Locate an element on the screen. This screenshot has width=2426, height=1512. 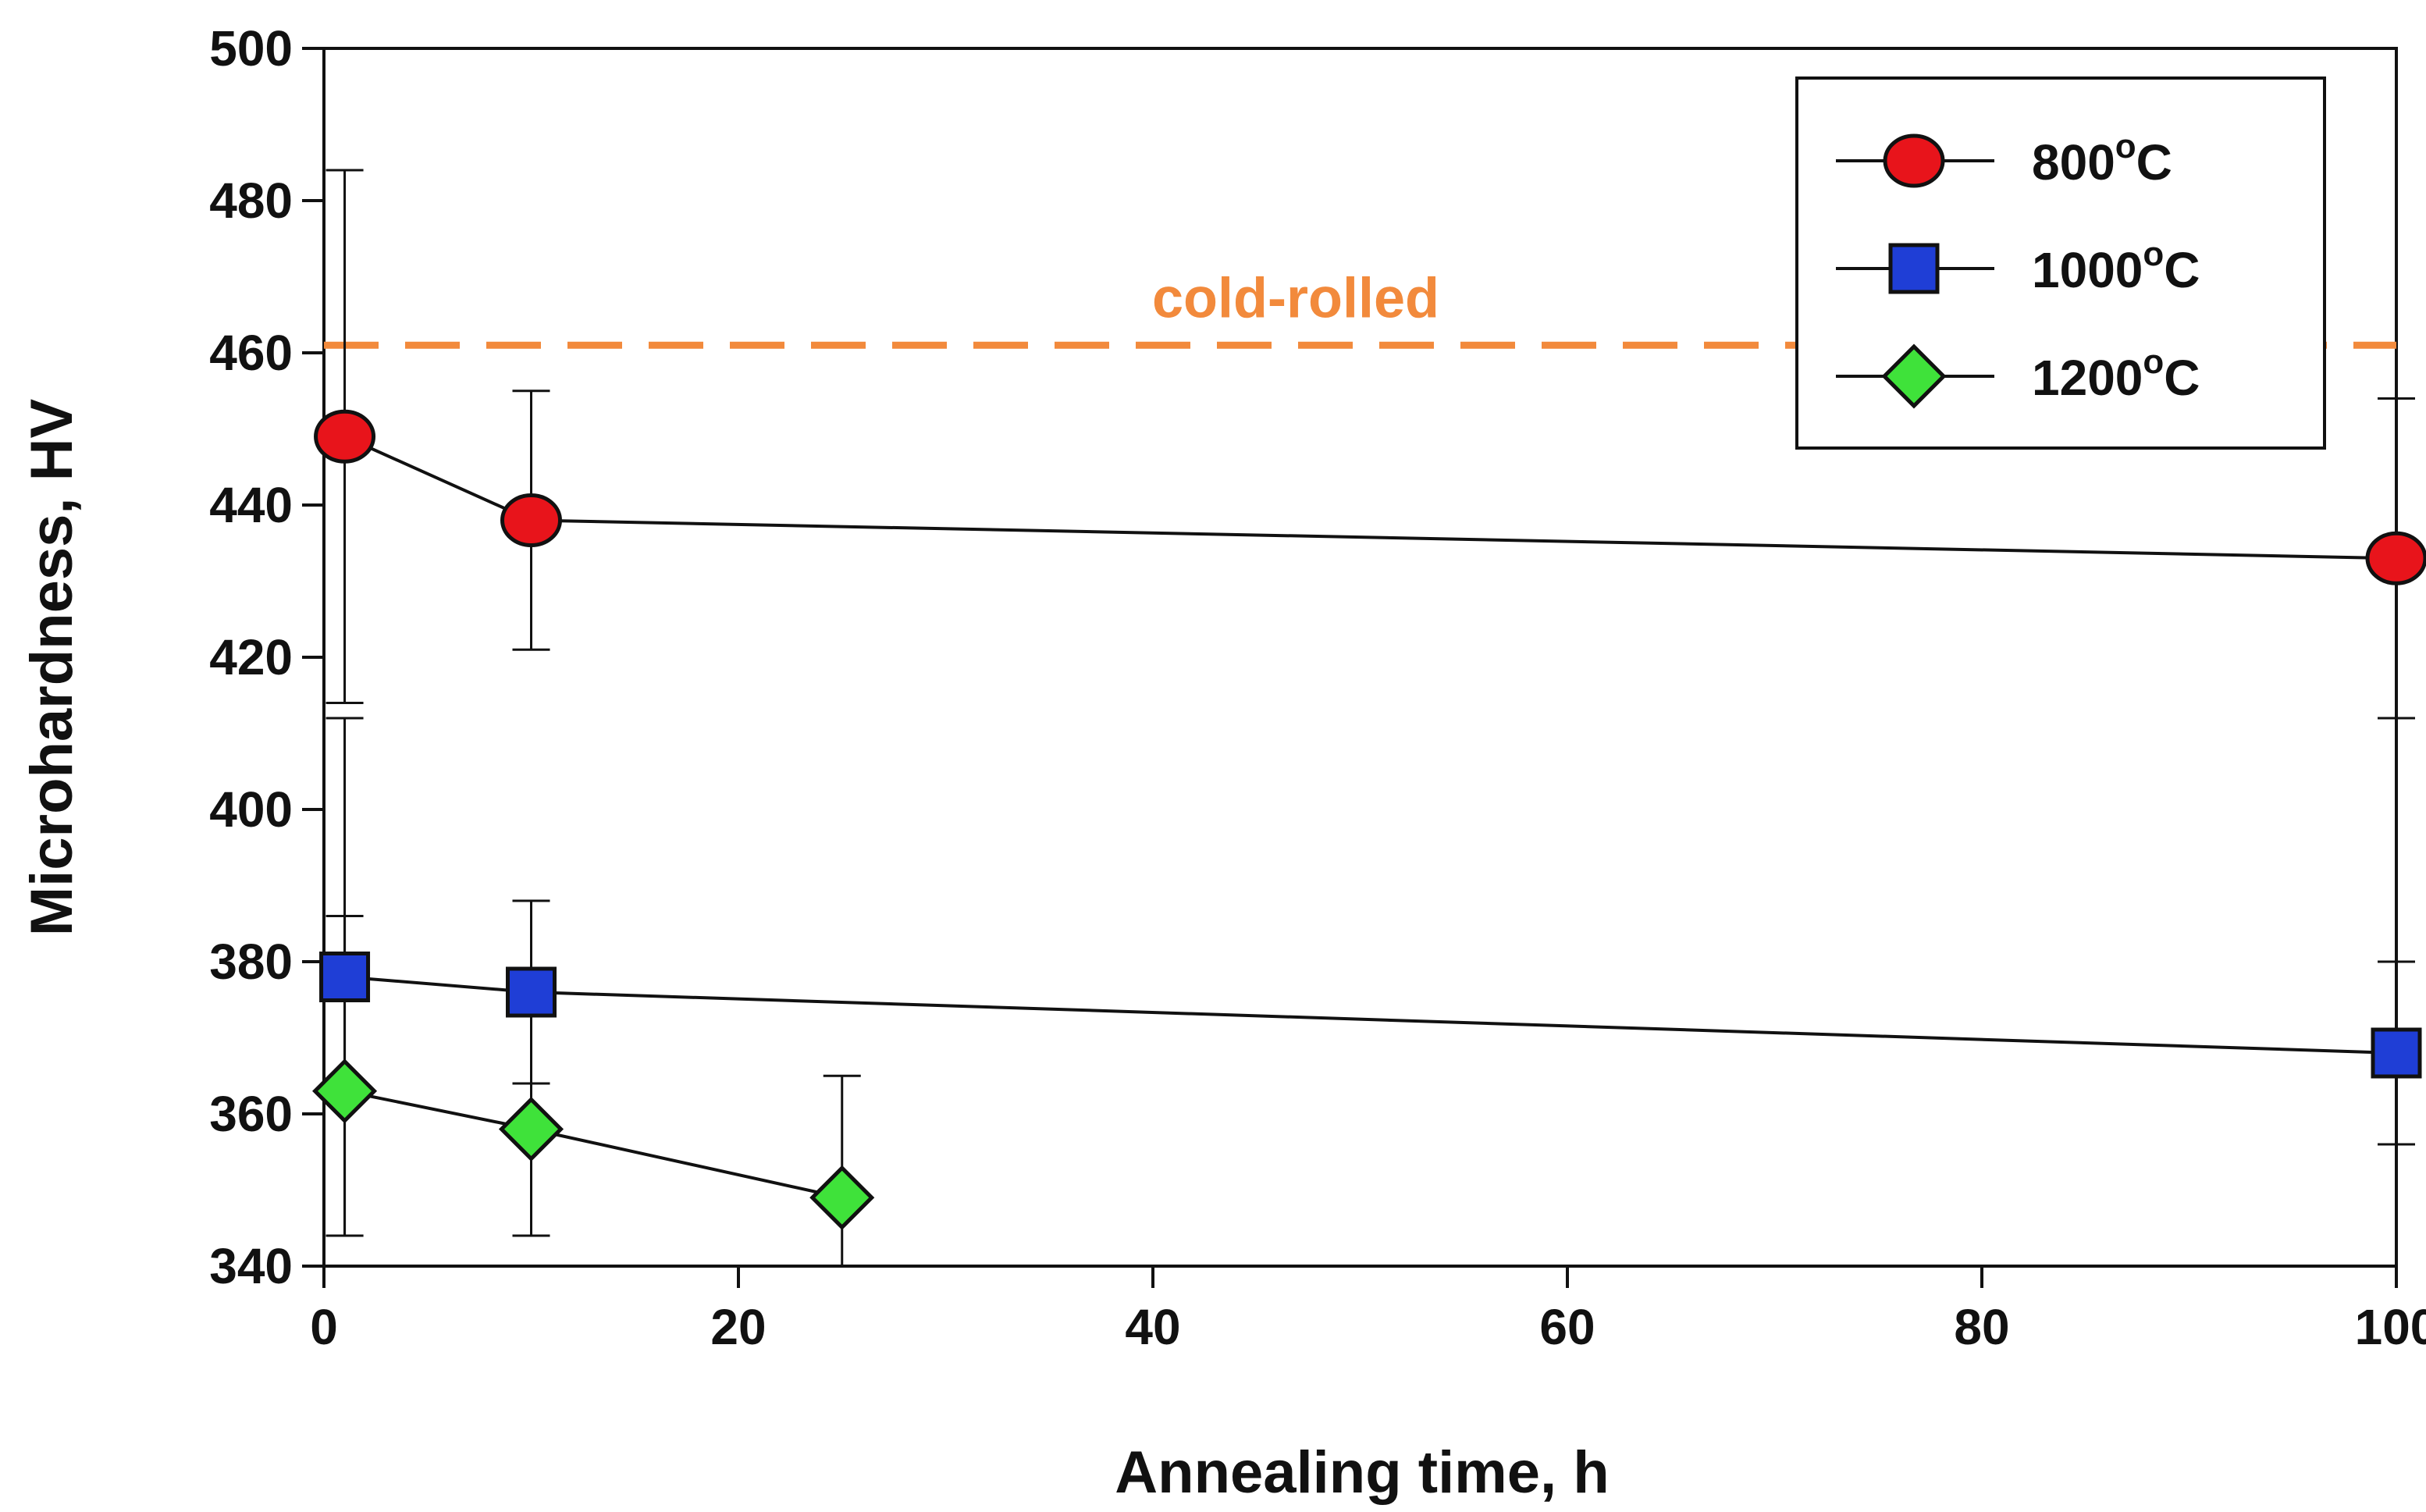
x-tick-label: 100 is located at coordinates (2390, 1327).